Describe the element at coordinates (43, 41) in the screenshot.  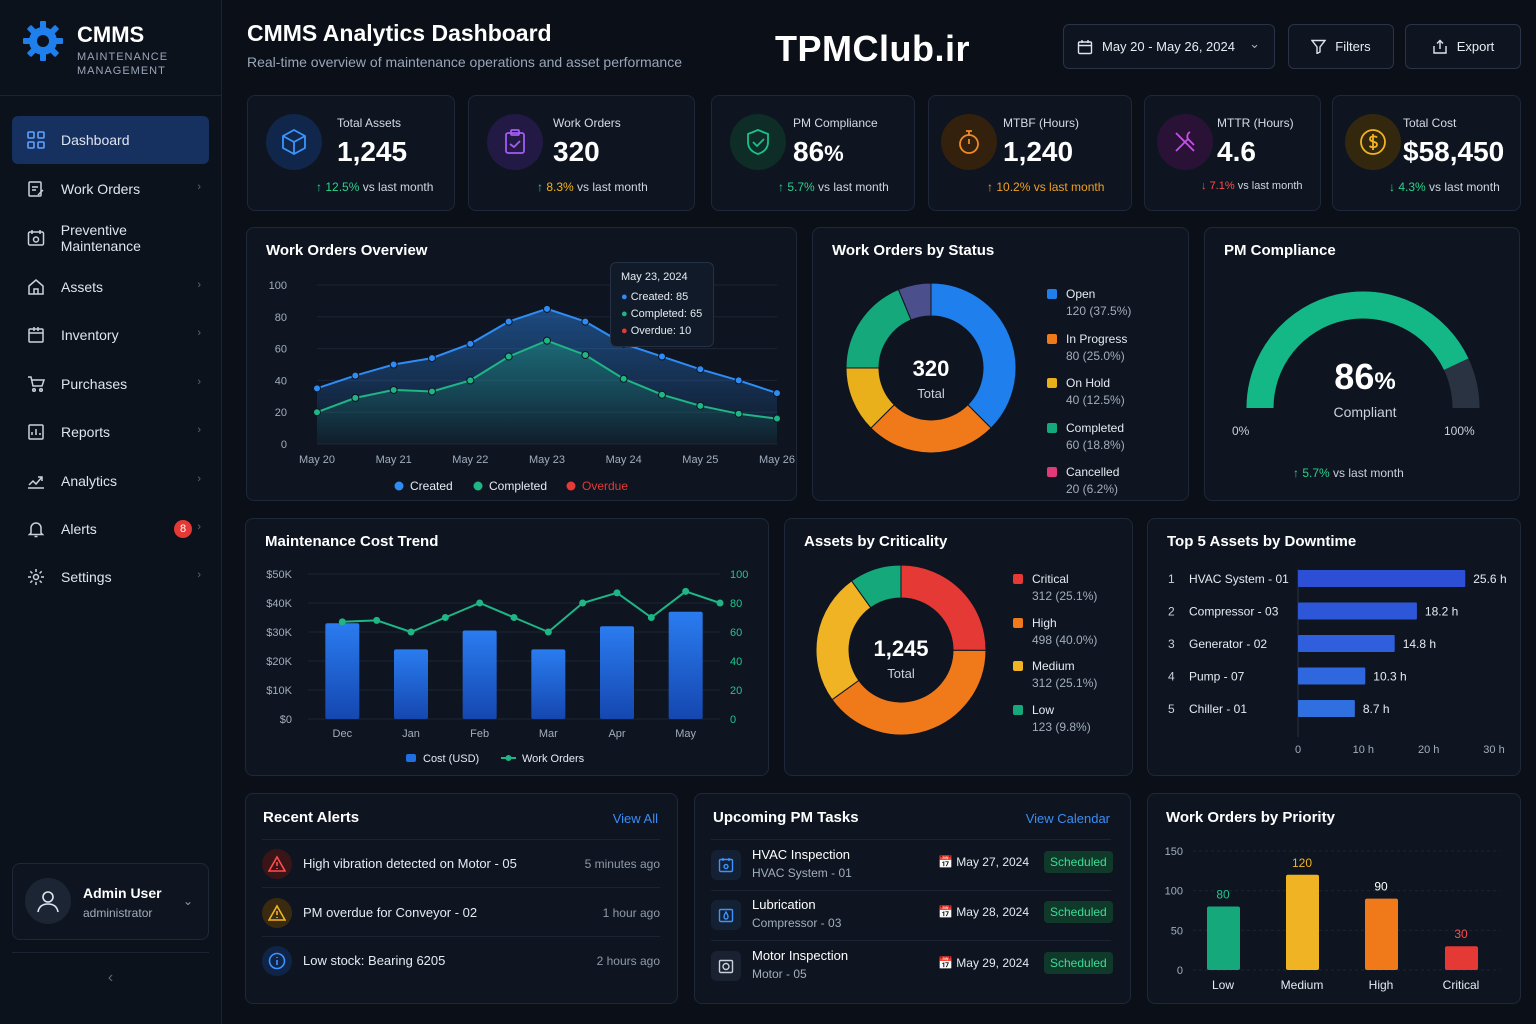
I see `gear-logo-icon` at that location.